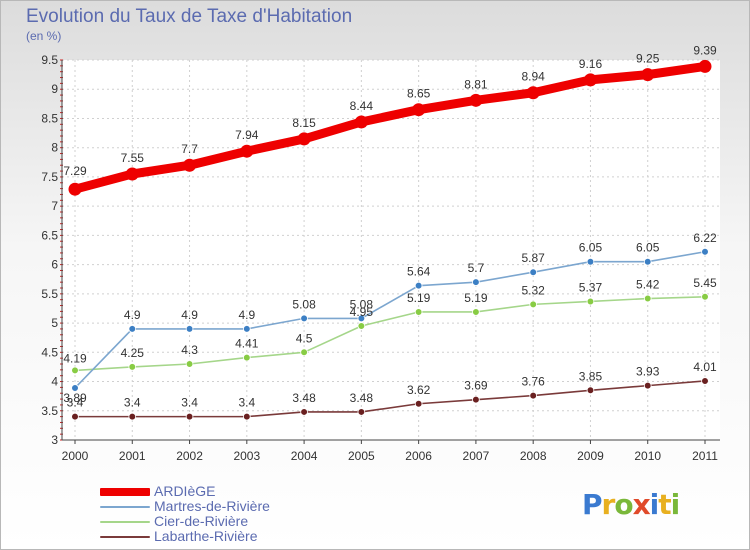  What do you see at coordinates (189, 456) in the screenshot?
I see `x-tick-label: 2002` at bounding box center [189, 456].